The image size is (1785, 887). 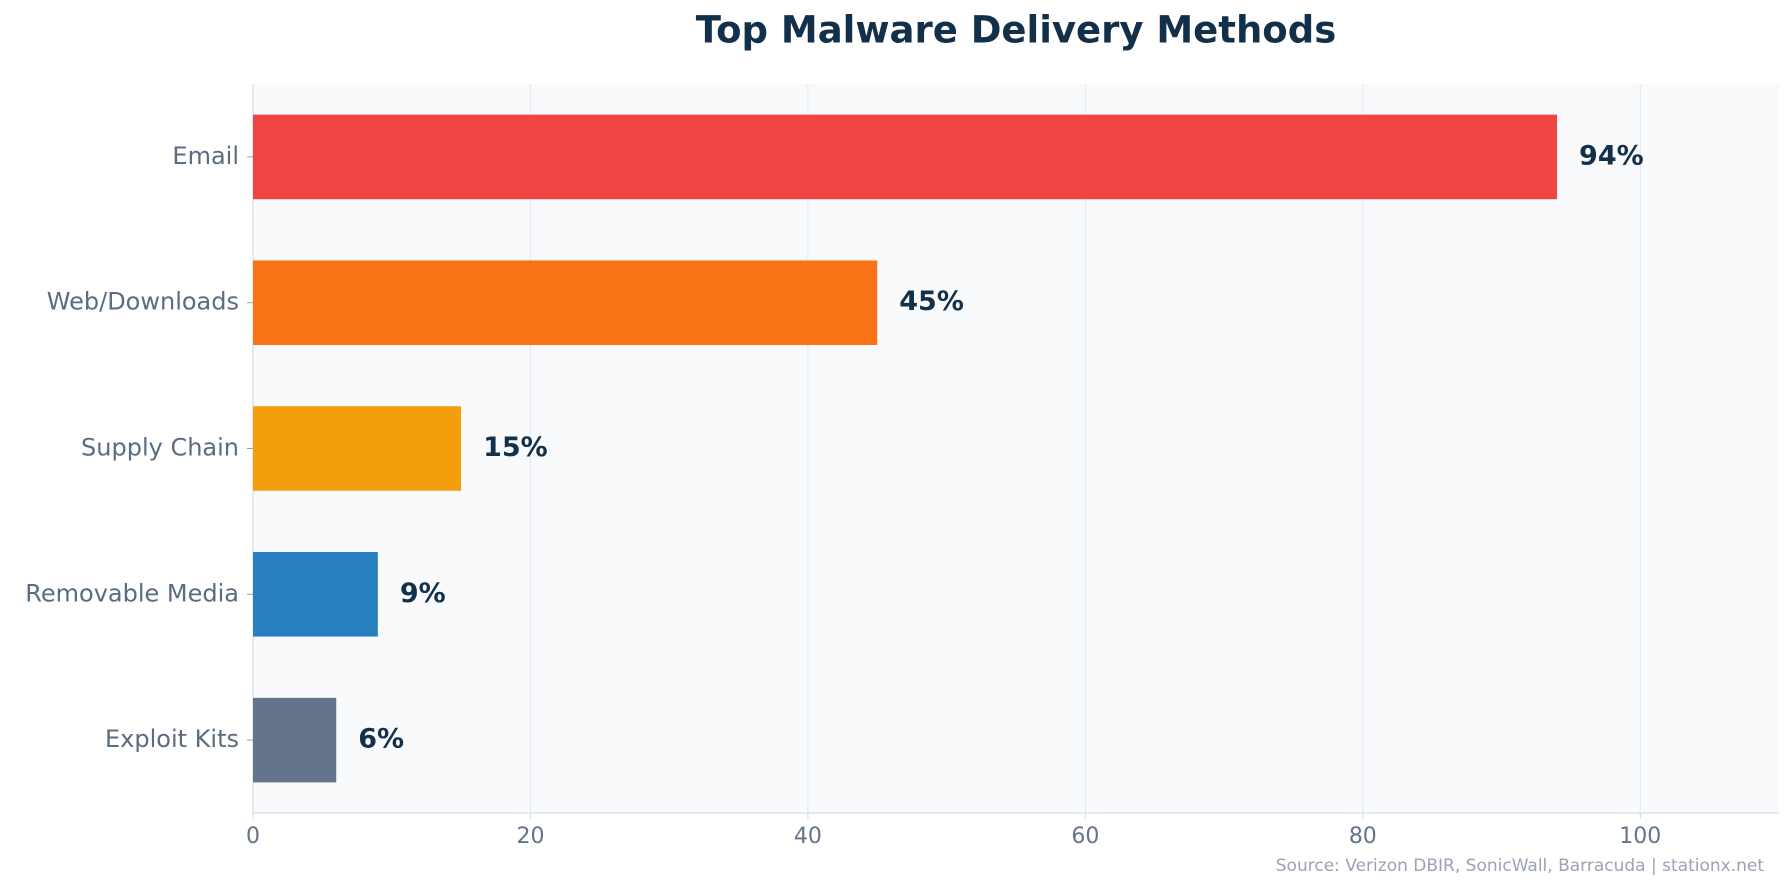 I want to click on y-tick-label: Exploit Kits, so click(x=172, y=739).